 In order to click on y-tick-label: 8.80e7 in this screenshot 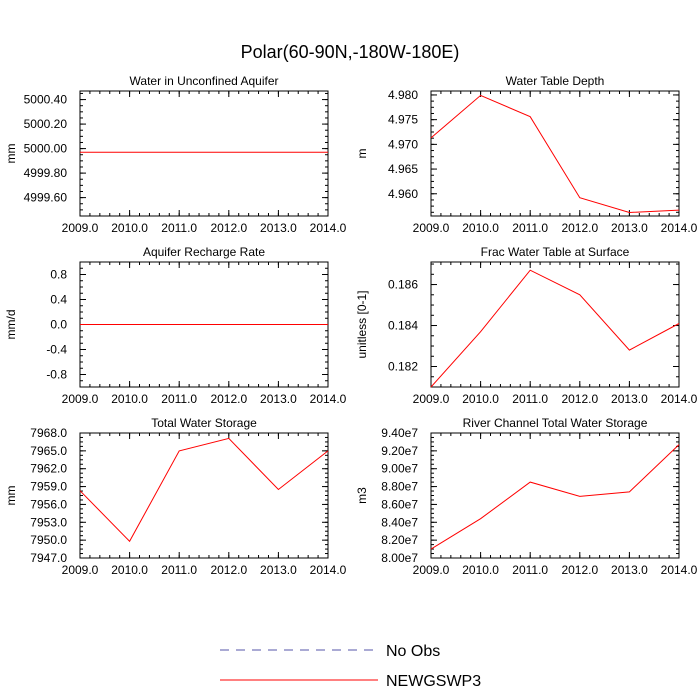, I will do `click(399, 487)`.